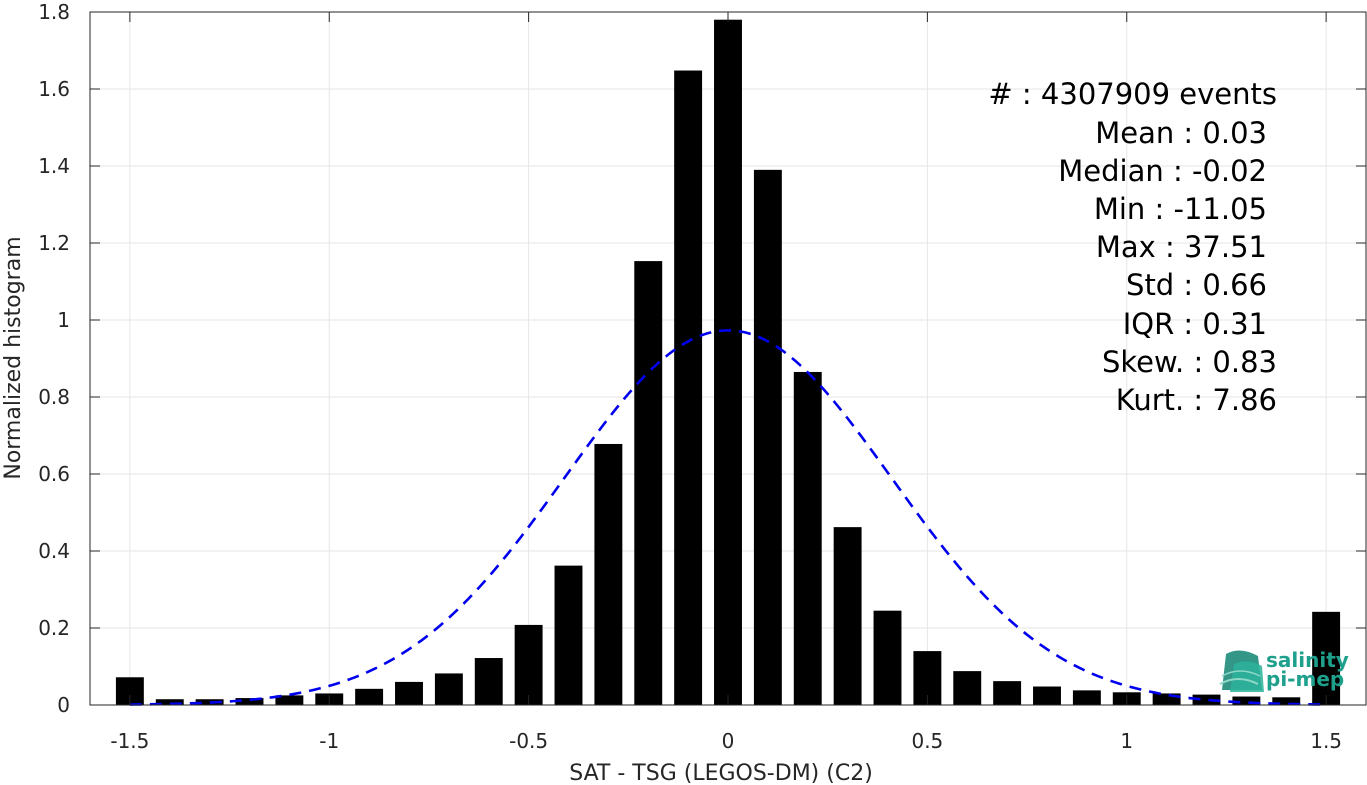 The height and width of the screenshot is (785, 1367). What do you see at coordinates (1196, 285) in the screenshot?
I see `stats-std: Std : 0.66` at bounding box center [1196, 285].